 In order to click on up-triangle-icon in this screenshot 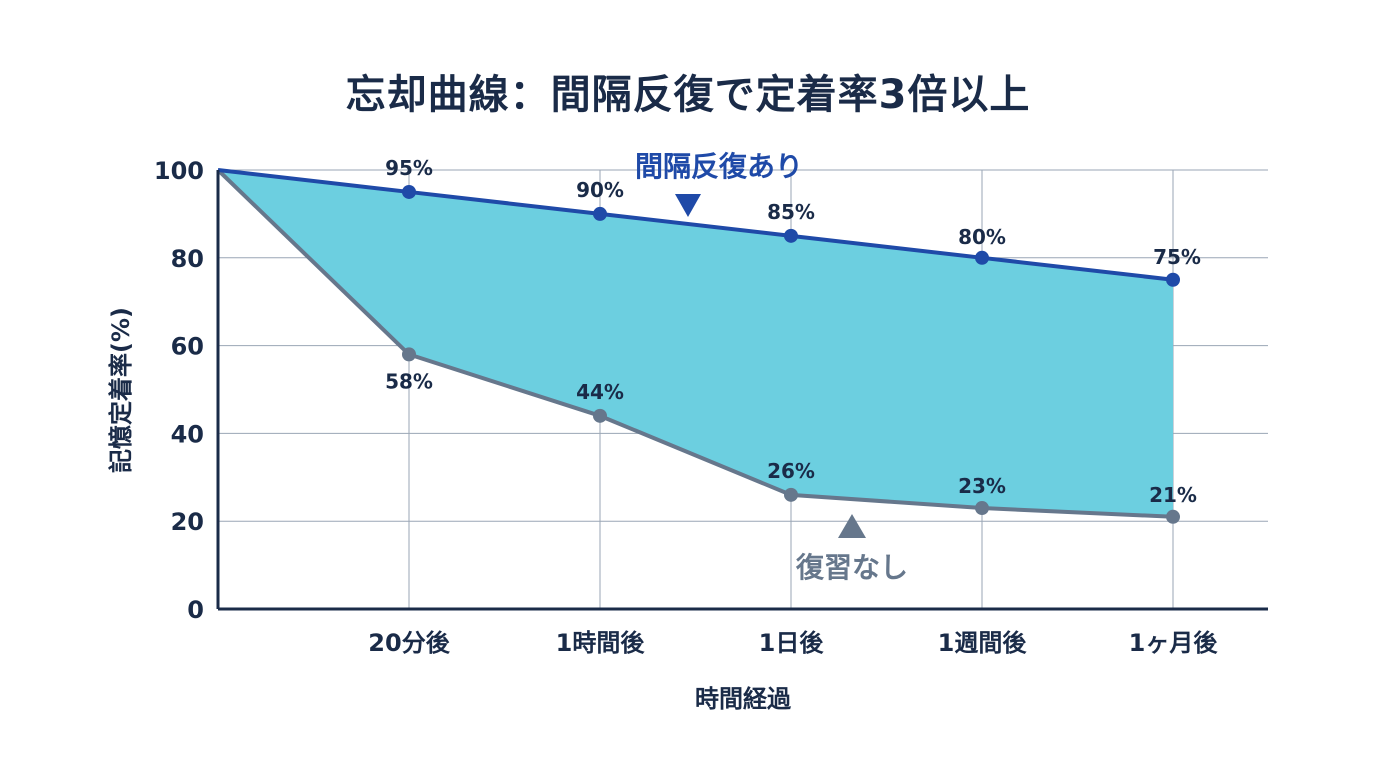, I will do `click(852, 526)`.